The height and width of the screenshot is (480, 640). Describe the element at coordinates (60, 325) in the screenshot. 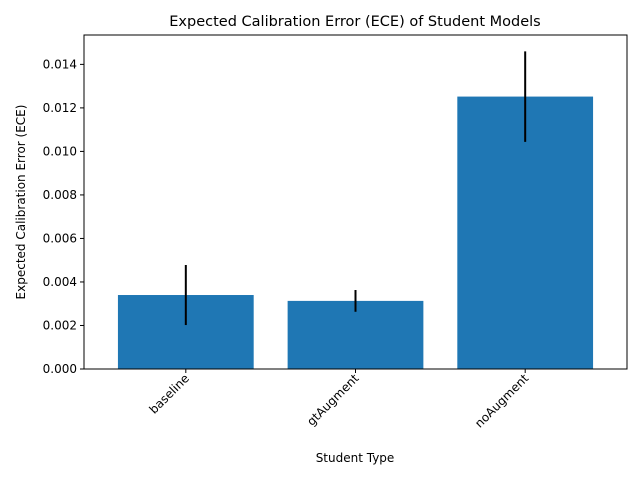

I see `y-tick-label: 0.002` at that location.